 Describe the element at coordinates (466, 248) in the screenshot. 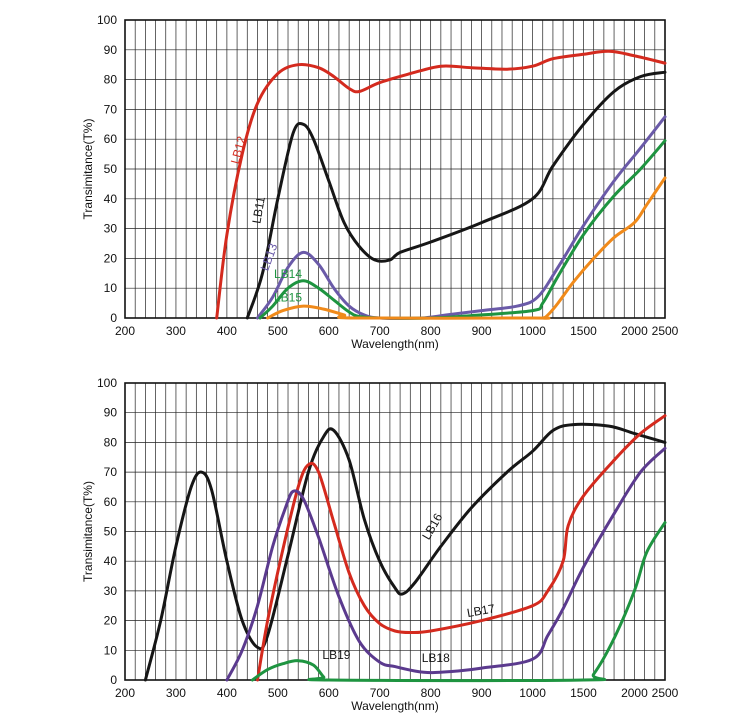

I see `series-line-lb15` at that location.